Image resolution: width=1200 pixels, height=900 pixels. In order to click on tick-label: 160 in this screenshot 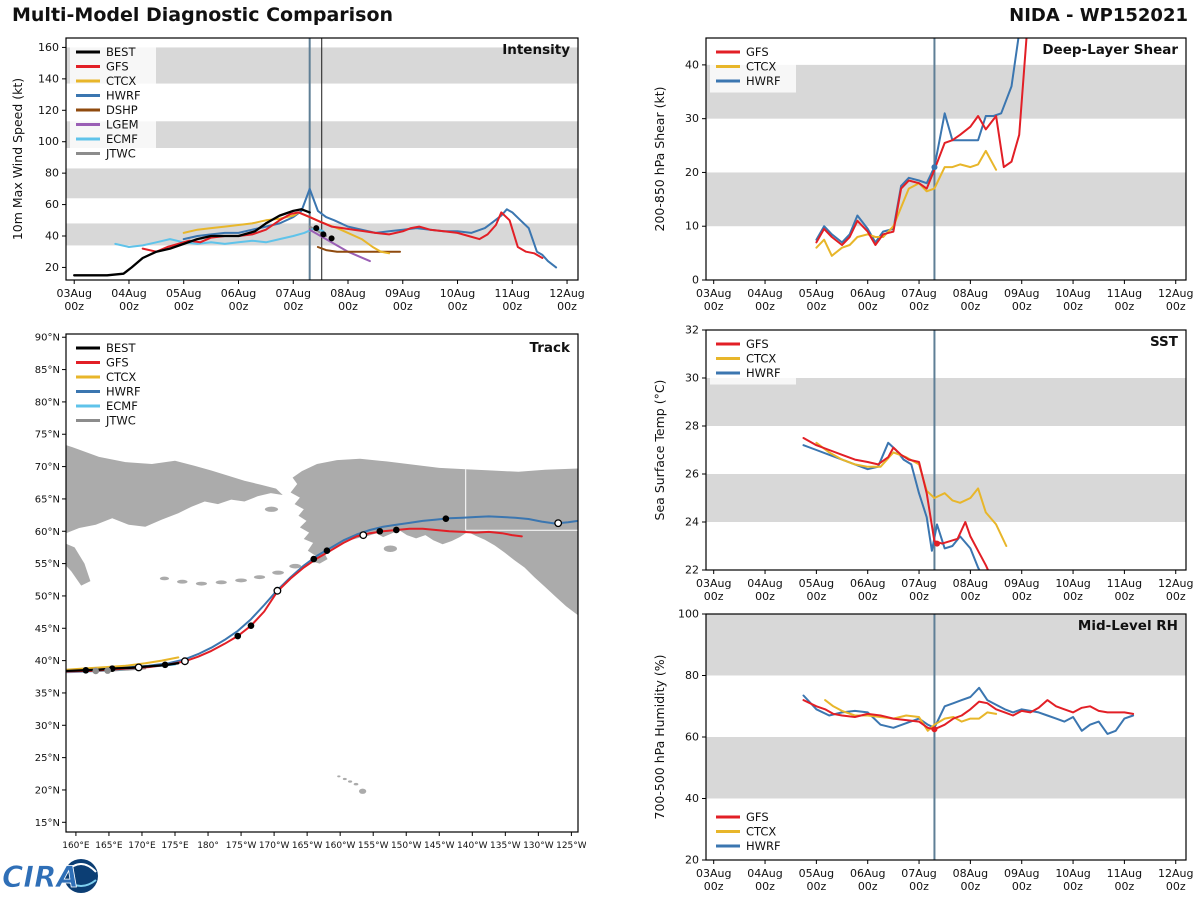, I will do `click(48, 47)`.